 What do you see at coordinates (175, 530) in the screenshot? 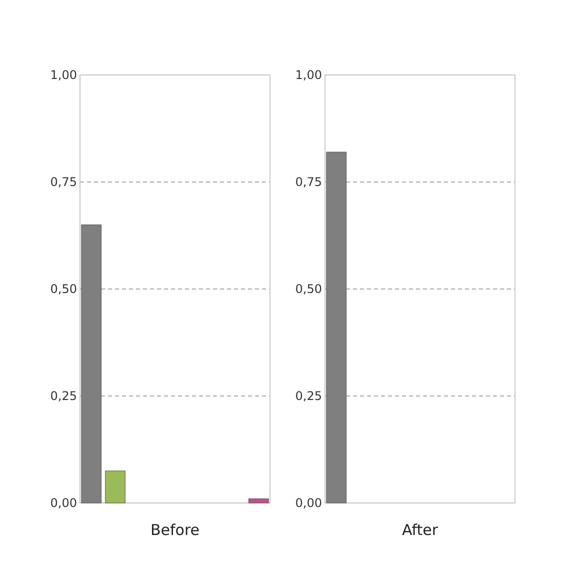
I see `x-axis-title: Before` at bounding box center [175, 530].